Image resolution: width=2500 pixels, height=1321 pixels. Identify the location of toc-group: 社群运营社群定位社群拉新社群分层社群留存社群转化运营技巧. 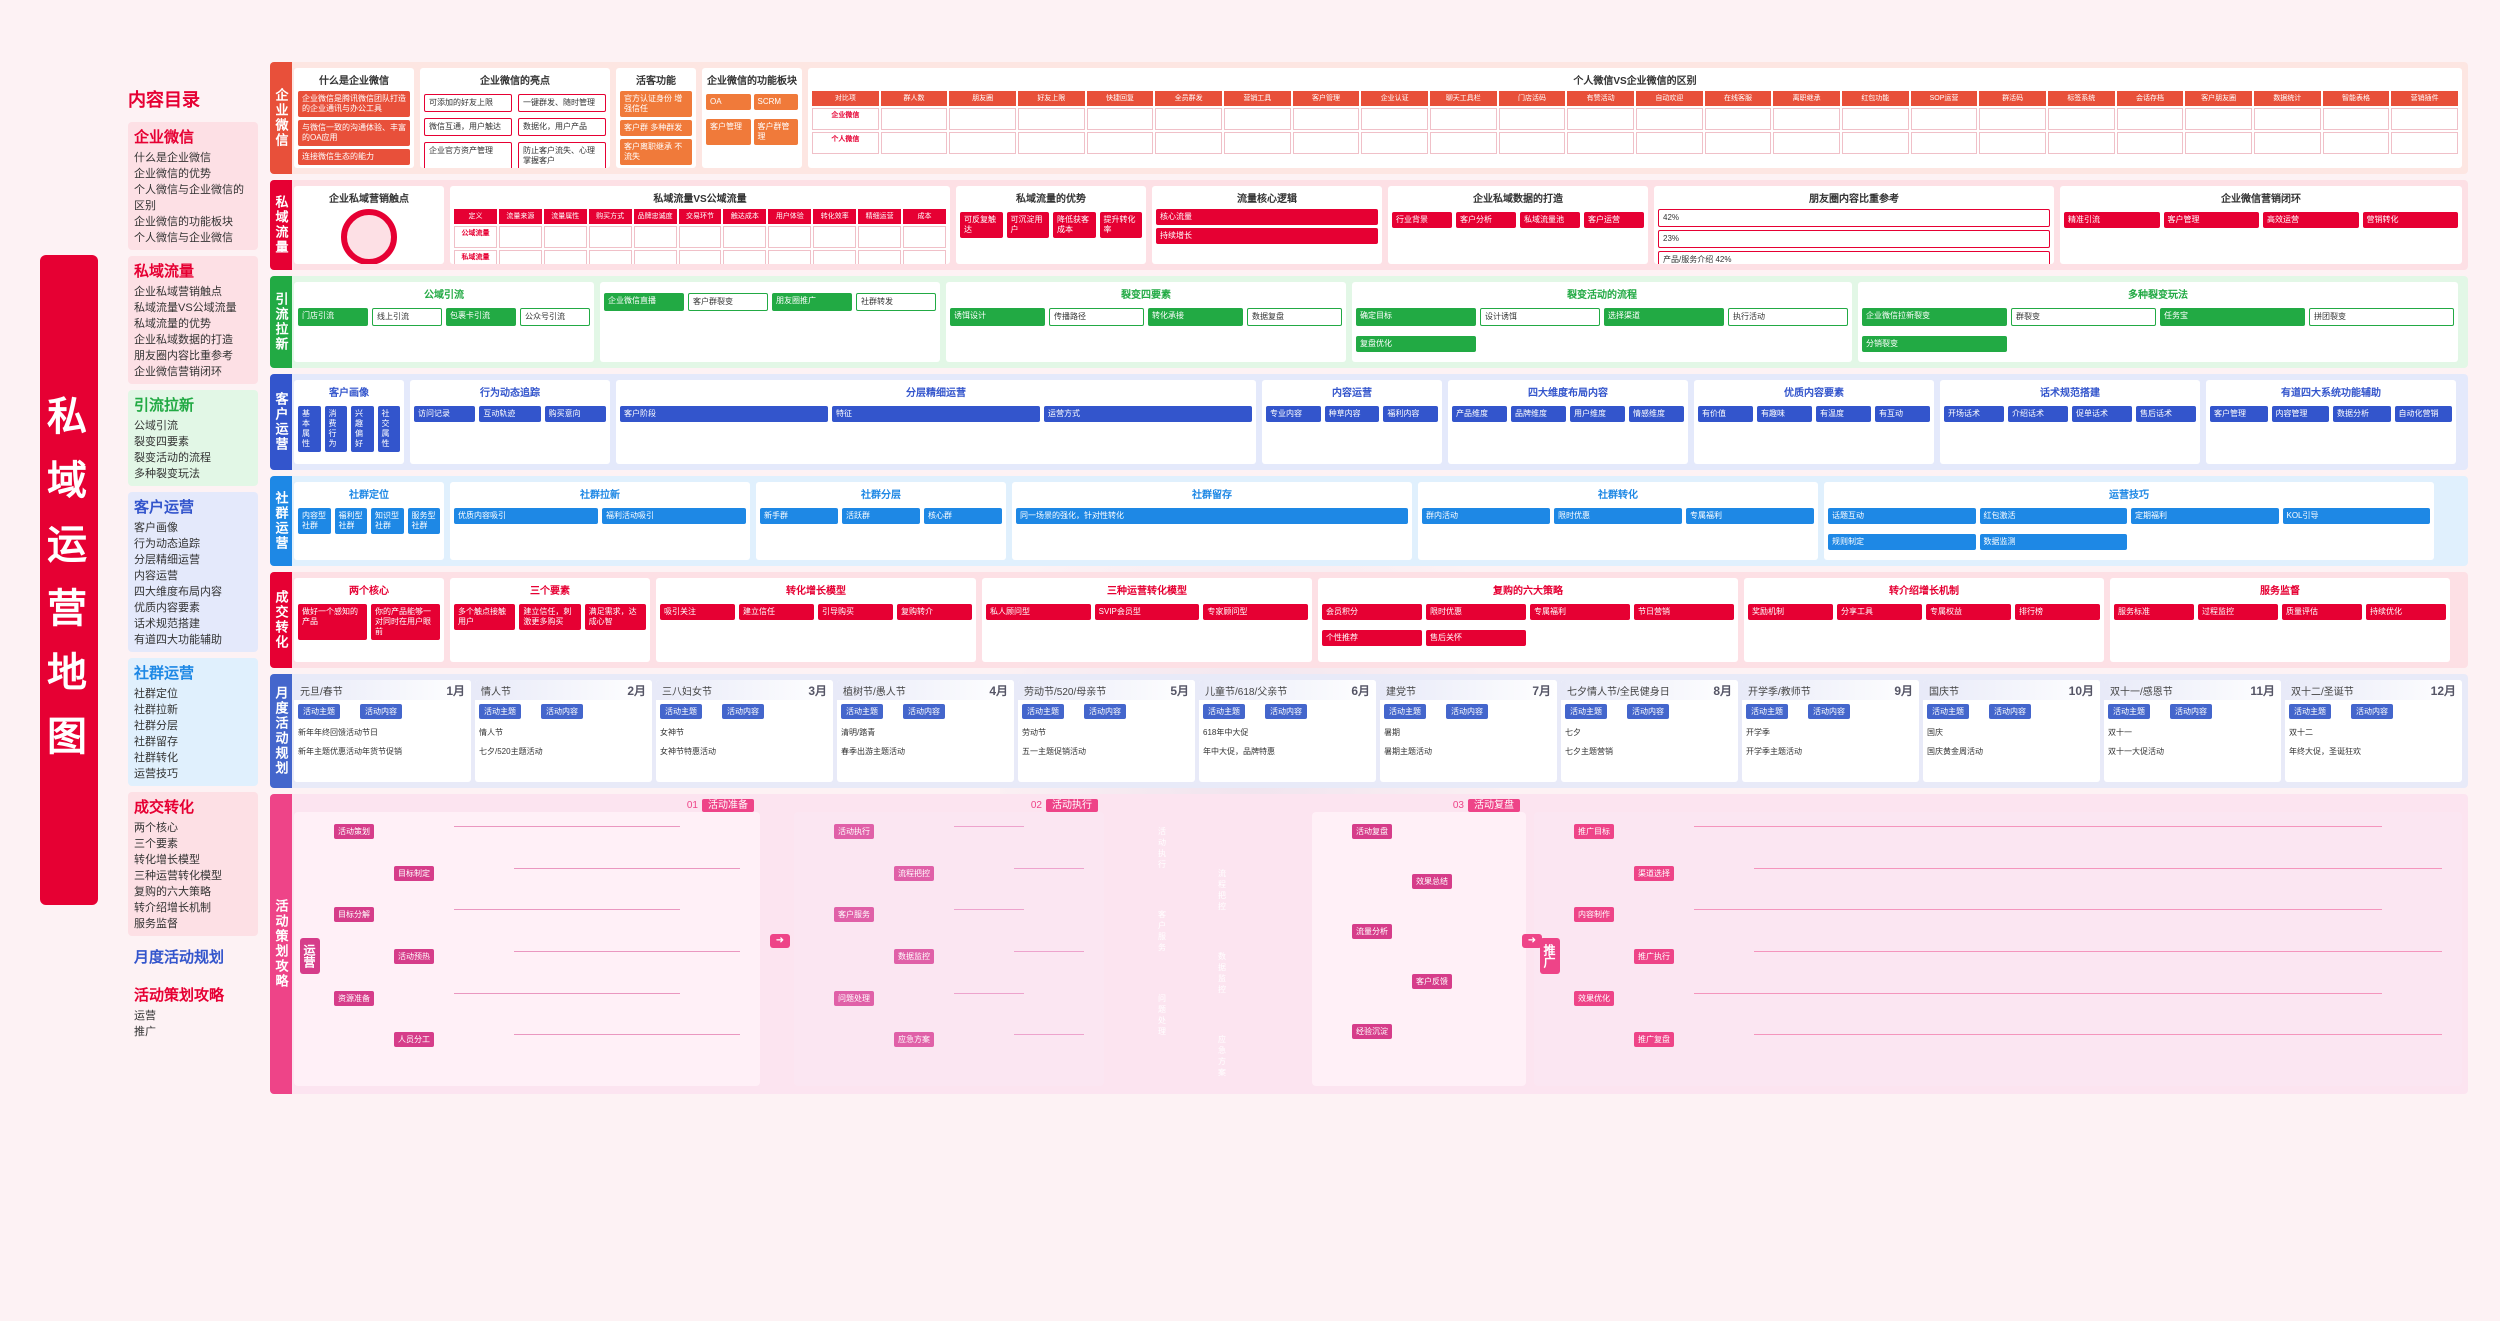
(193, 722).